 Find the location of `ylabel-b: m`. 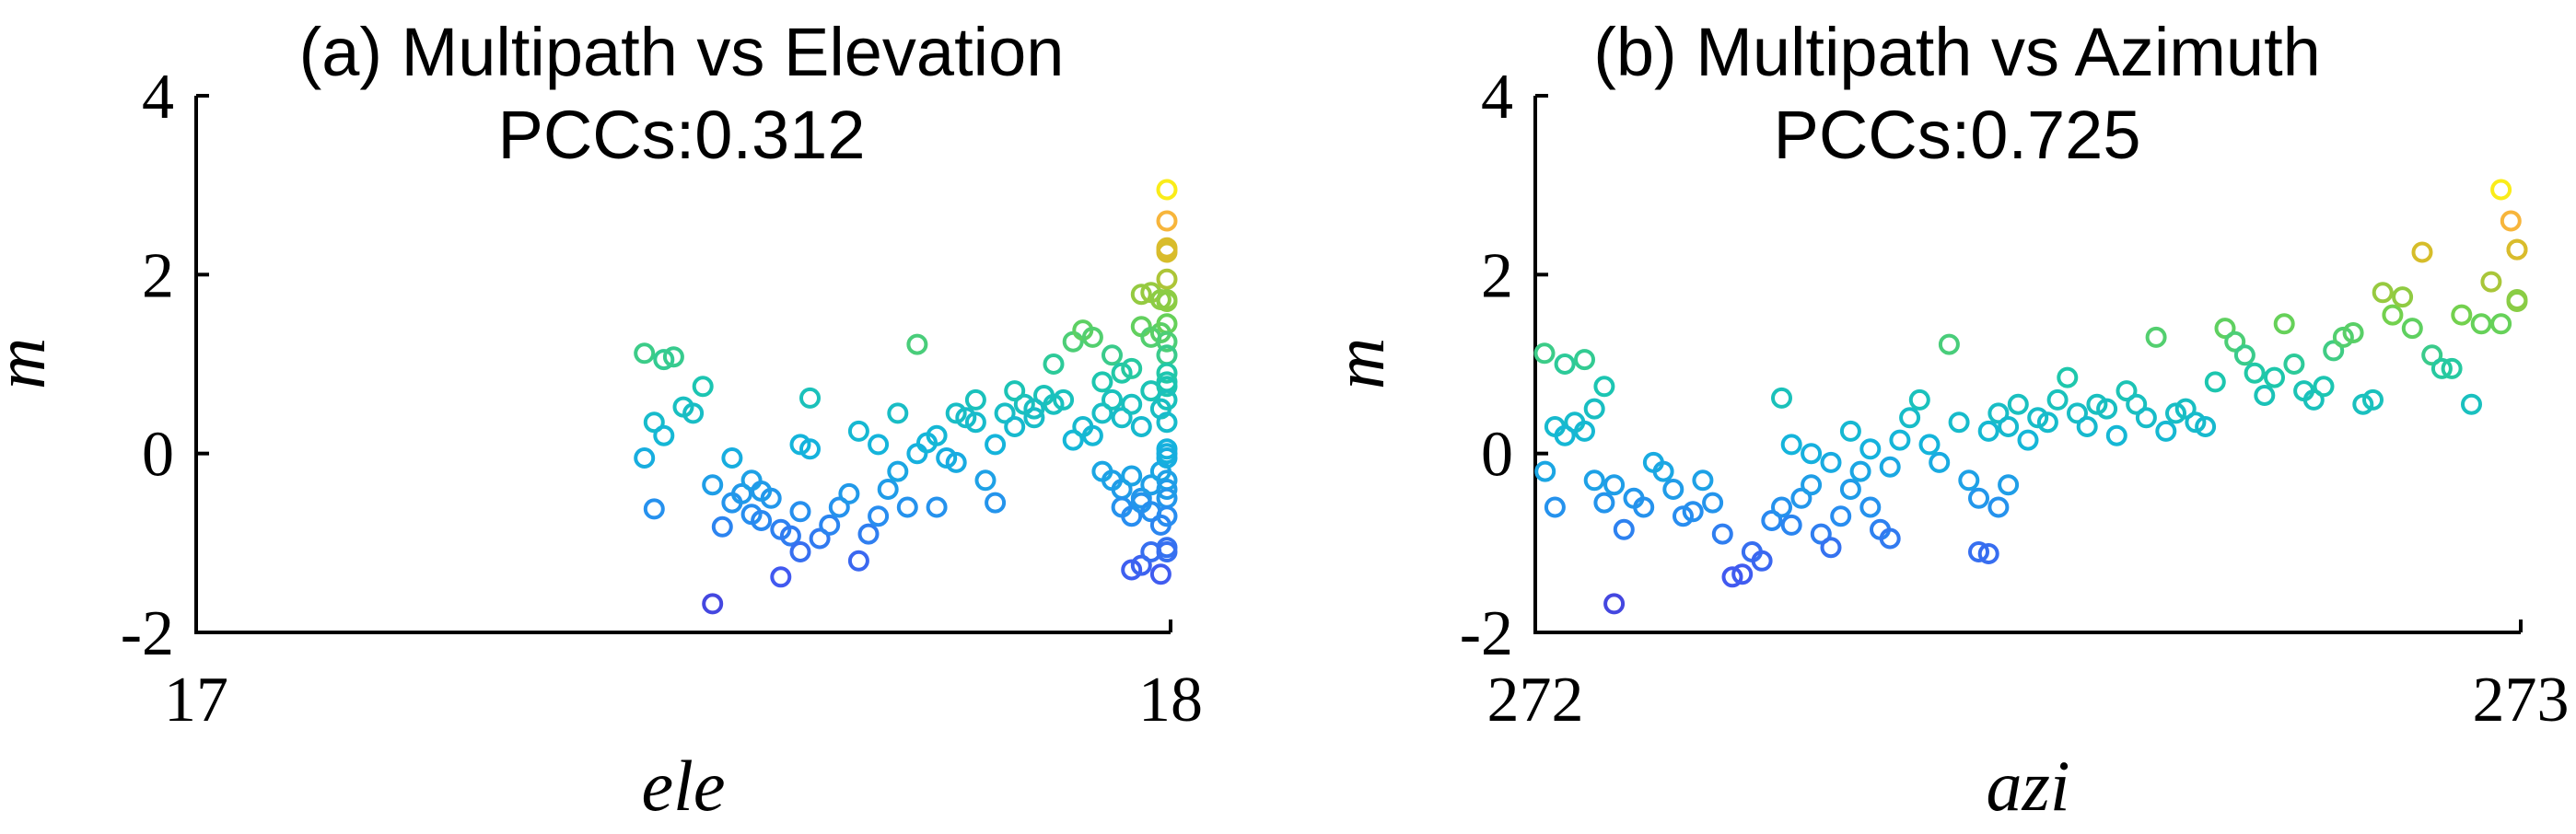

ylabel-b: m is located at coordinates (1359, 363).